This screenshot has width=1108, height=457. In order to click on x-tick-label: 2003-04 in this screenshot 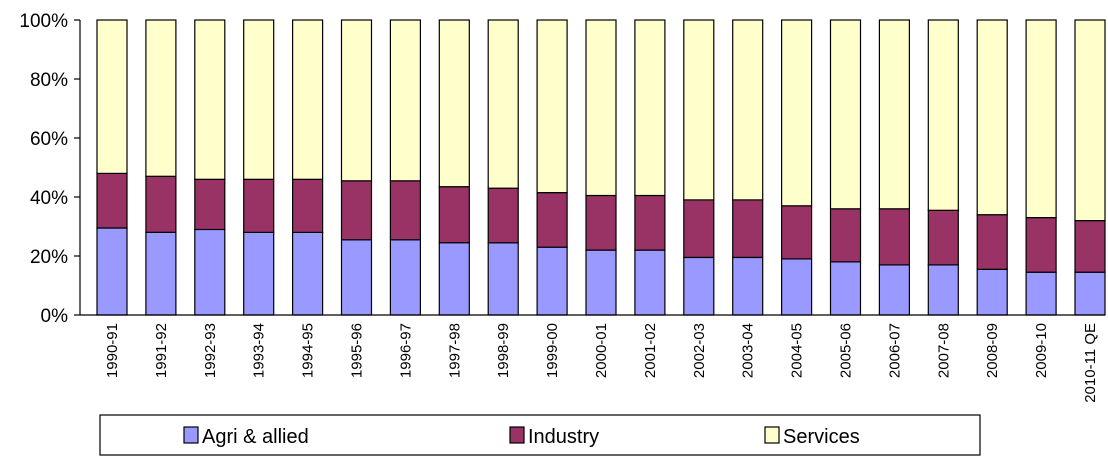, I will do `click(748, 350)`.